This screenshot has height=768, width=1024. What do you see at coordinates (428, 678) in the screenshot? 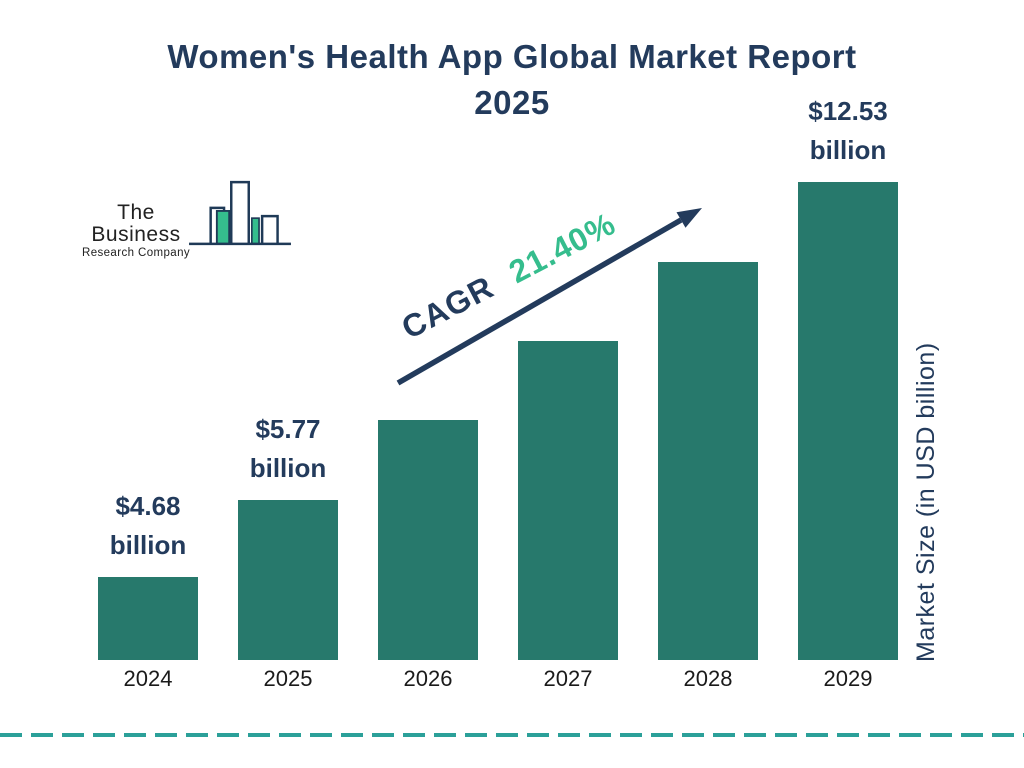
I see `x-axis-tick-2026: 2026` at bounding box center [428, 678].